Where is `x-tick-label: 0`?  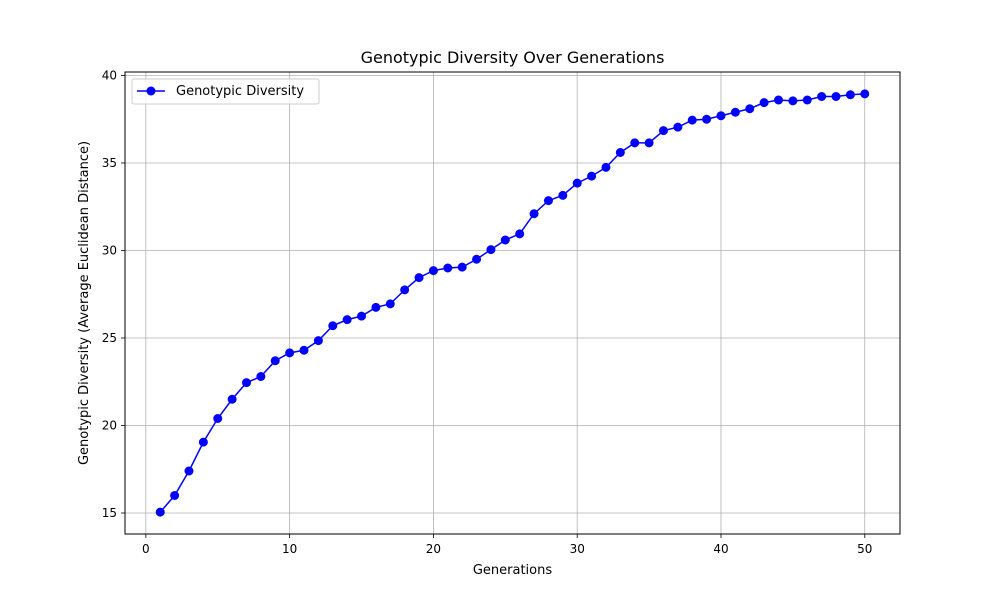 x-tick-label: 0 is located at coordinates (146, 549).